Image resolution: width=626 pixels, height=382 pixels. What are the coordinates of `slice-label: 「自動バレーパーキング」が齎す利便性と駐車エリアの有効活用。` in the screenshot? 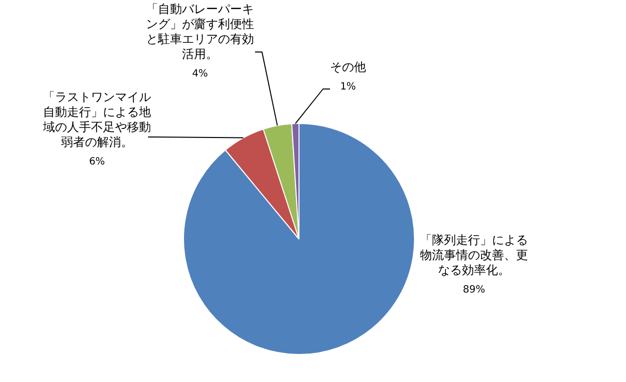 It's located at (200, 32).